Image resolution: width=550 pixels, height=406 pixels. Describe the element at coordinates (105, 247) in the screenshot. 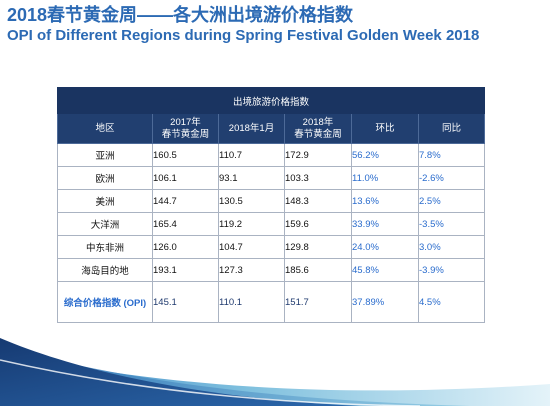

I see `cell-region: 中东非洲` at that location.